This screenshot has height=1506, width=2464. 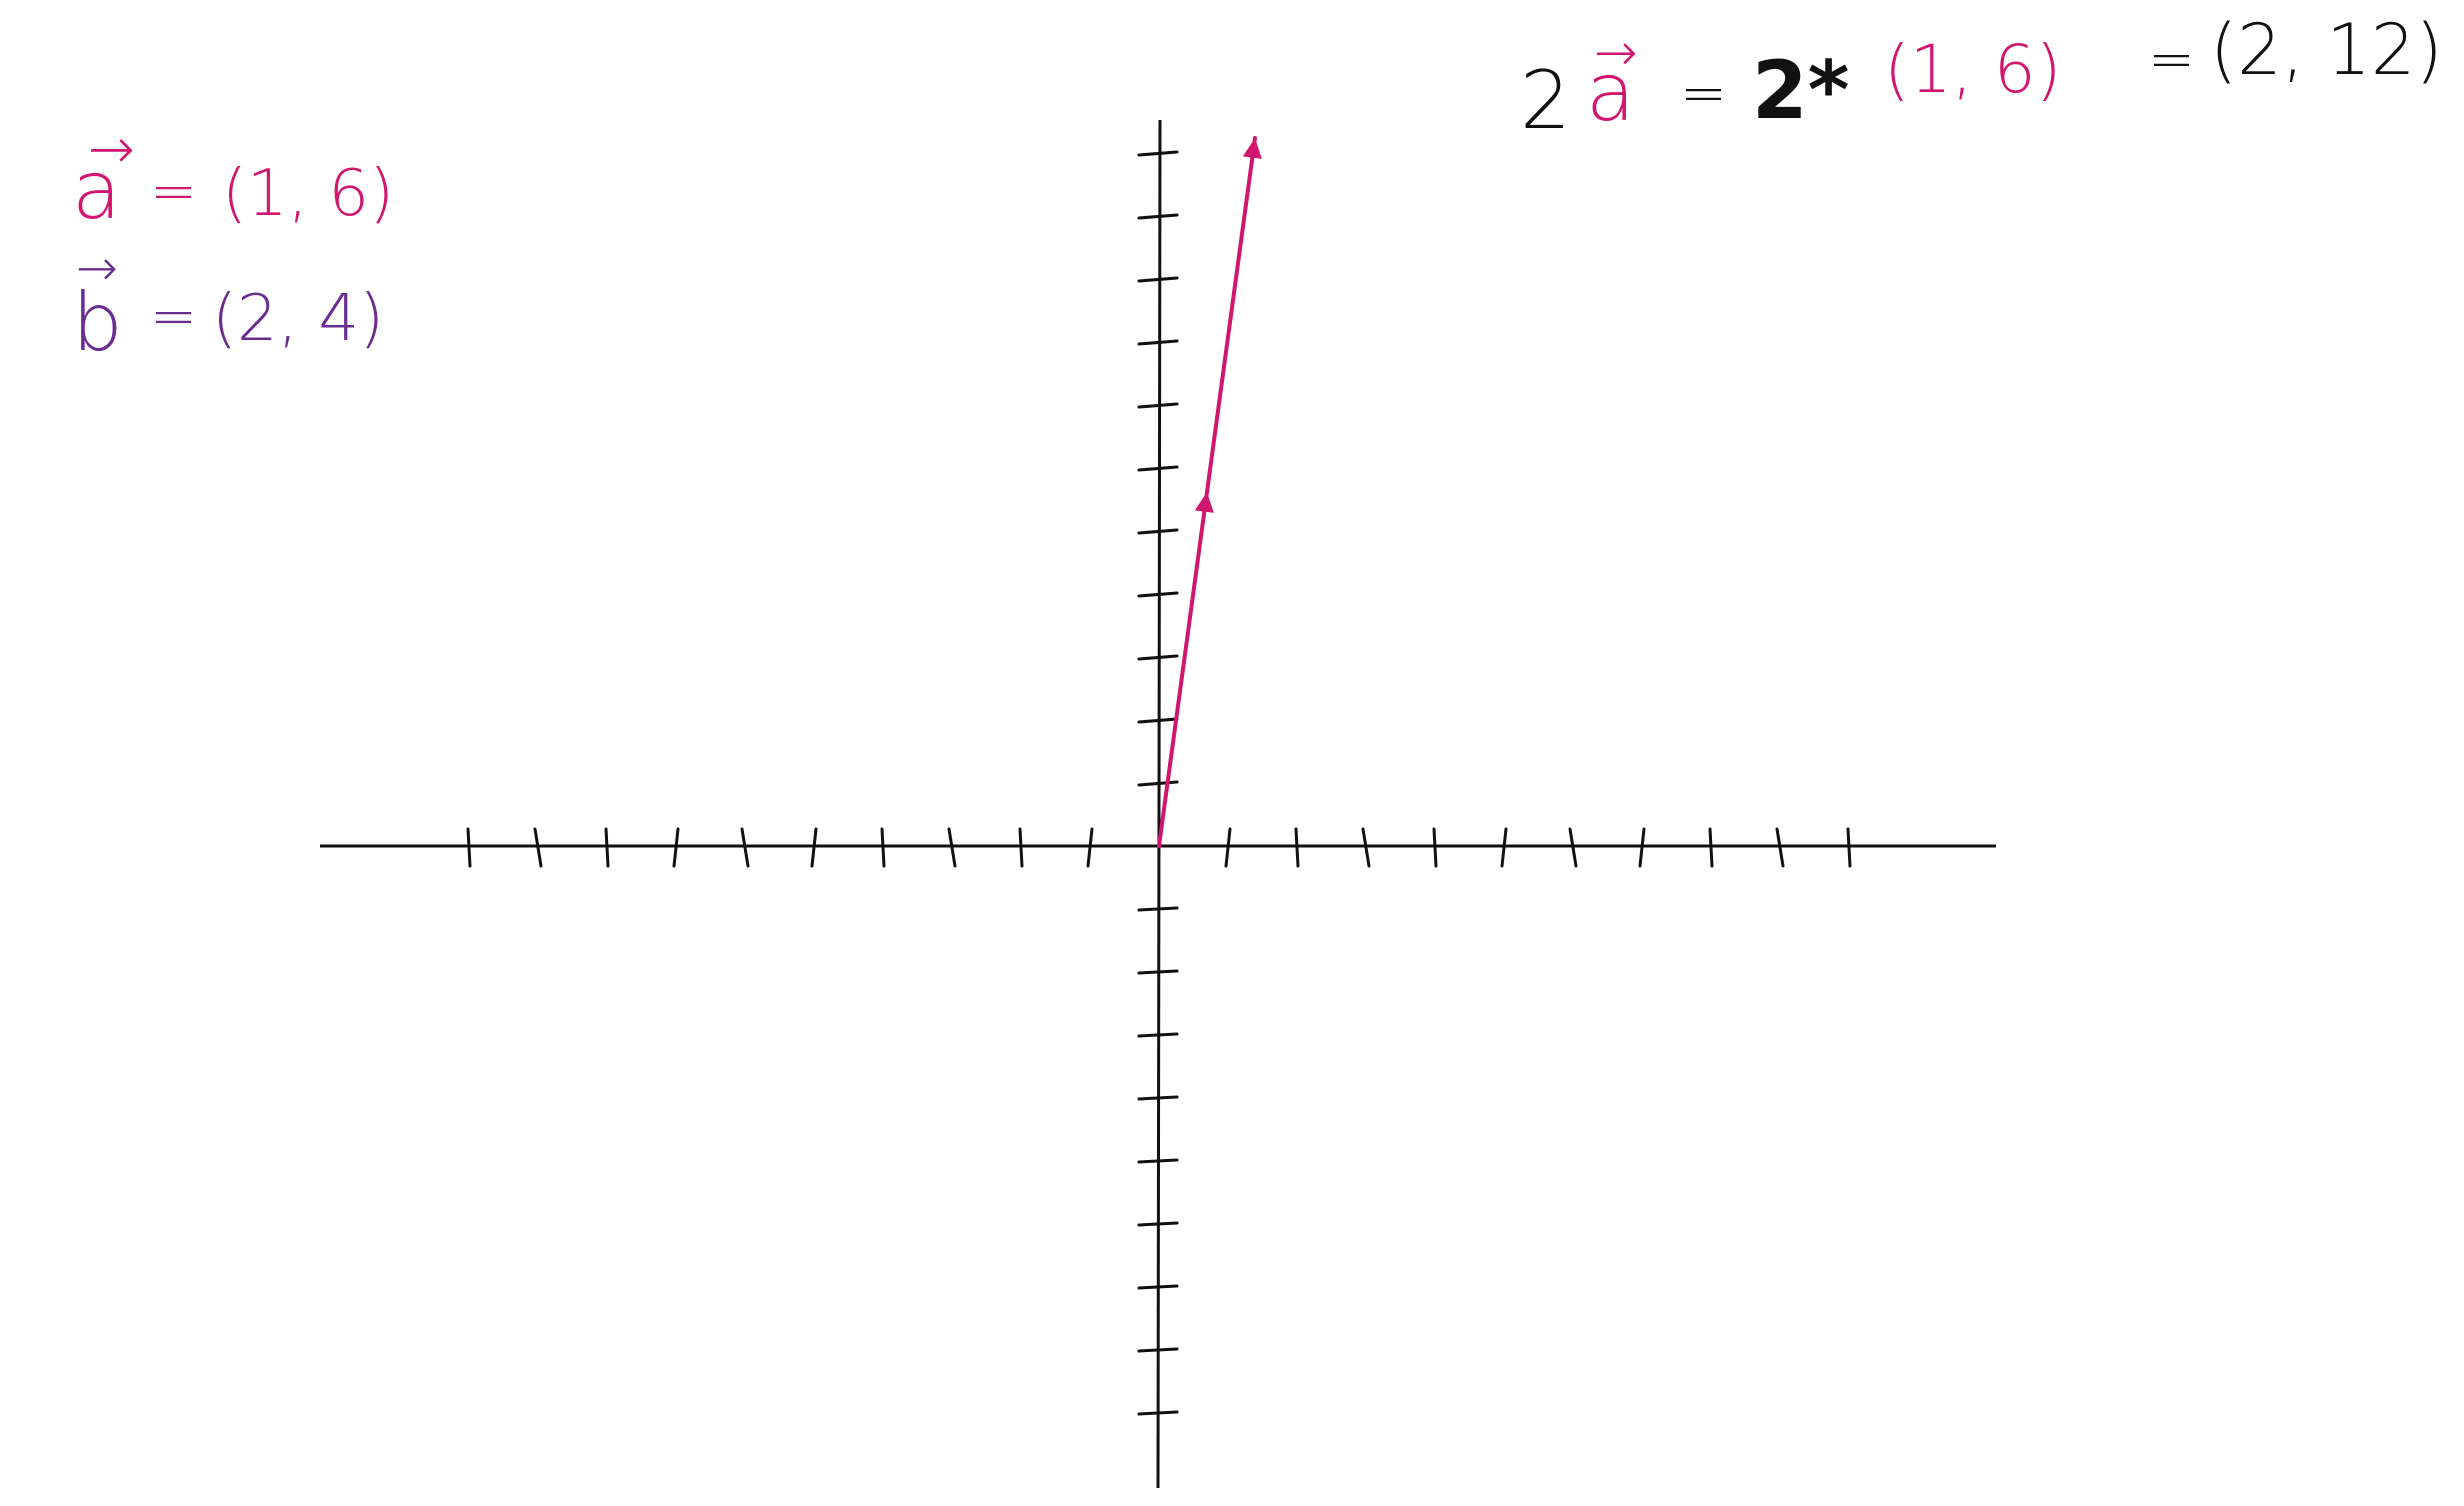 I want to click on y-axis, so click(x=1159, y=804).